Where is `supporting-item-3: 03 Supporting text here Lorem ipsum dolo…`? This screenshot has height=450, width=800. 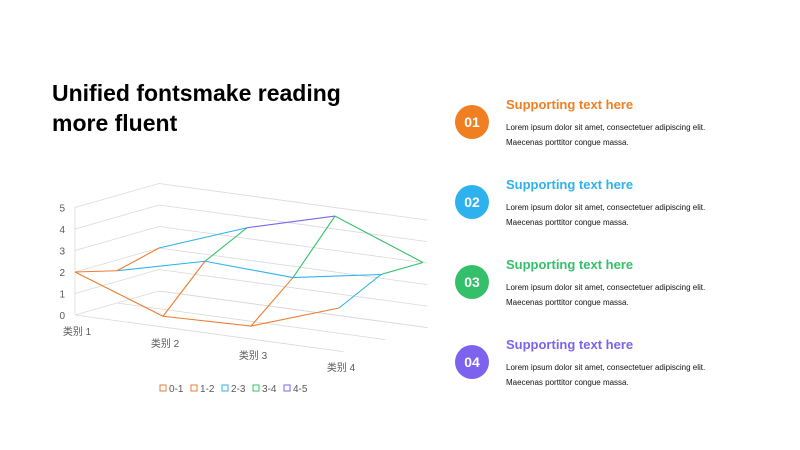 supporting-item-3: 03 Supporting text here Lorem ipsum dolo… is located at coordinates (605, 295).